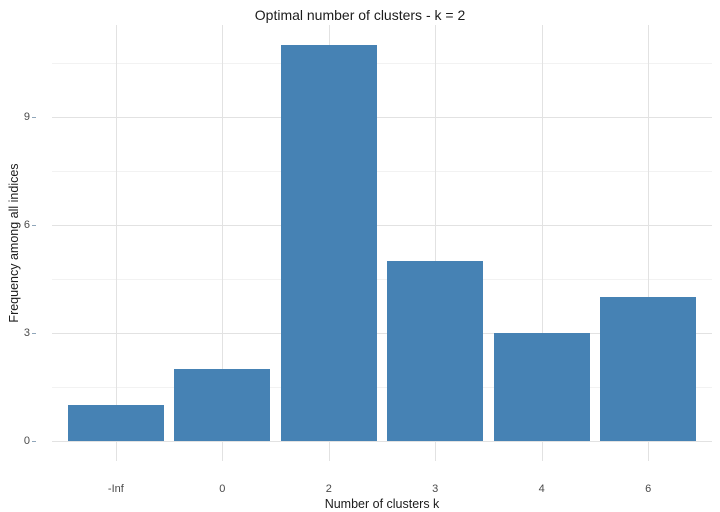  I want to click on y-axis-title: Frequency among all indices, so click(14, 243).